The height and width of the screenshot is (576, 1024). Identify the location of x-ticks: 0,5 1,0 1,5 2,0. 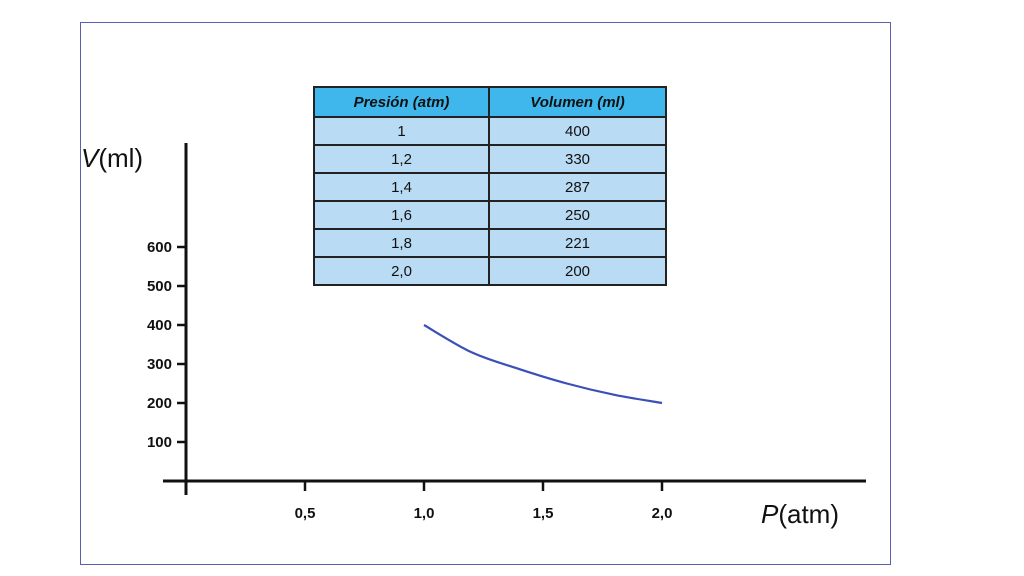
(484, 501).